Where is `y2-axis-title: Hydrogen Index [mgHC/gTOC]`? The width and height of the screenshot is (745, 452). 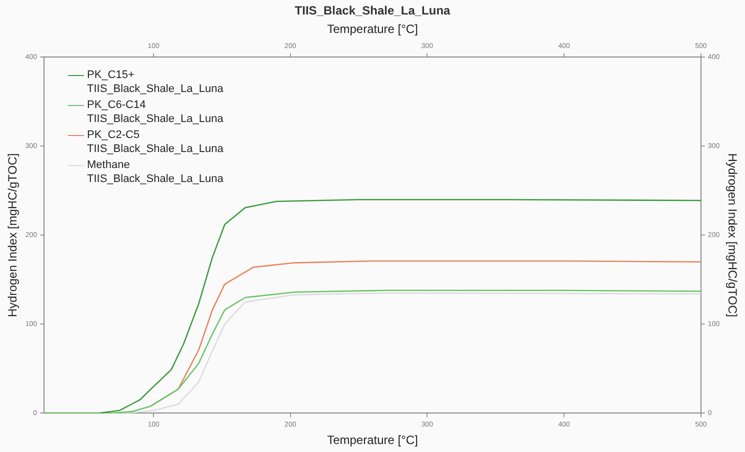
y2-axis-title: Hydrogen Index [mgHC/gTOC] is located at coordinates (732, 235).